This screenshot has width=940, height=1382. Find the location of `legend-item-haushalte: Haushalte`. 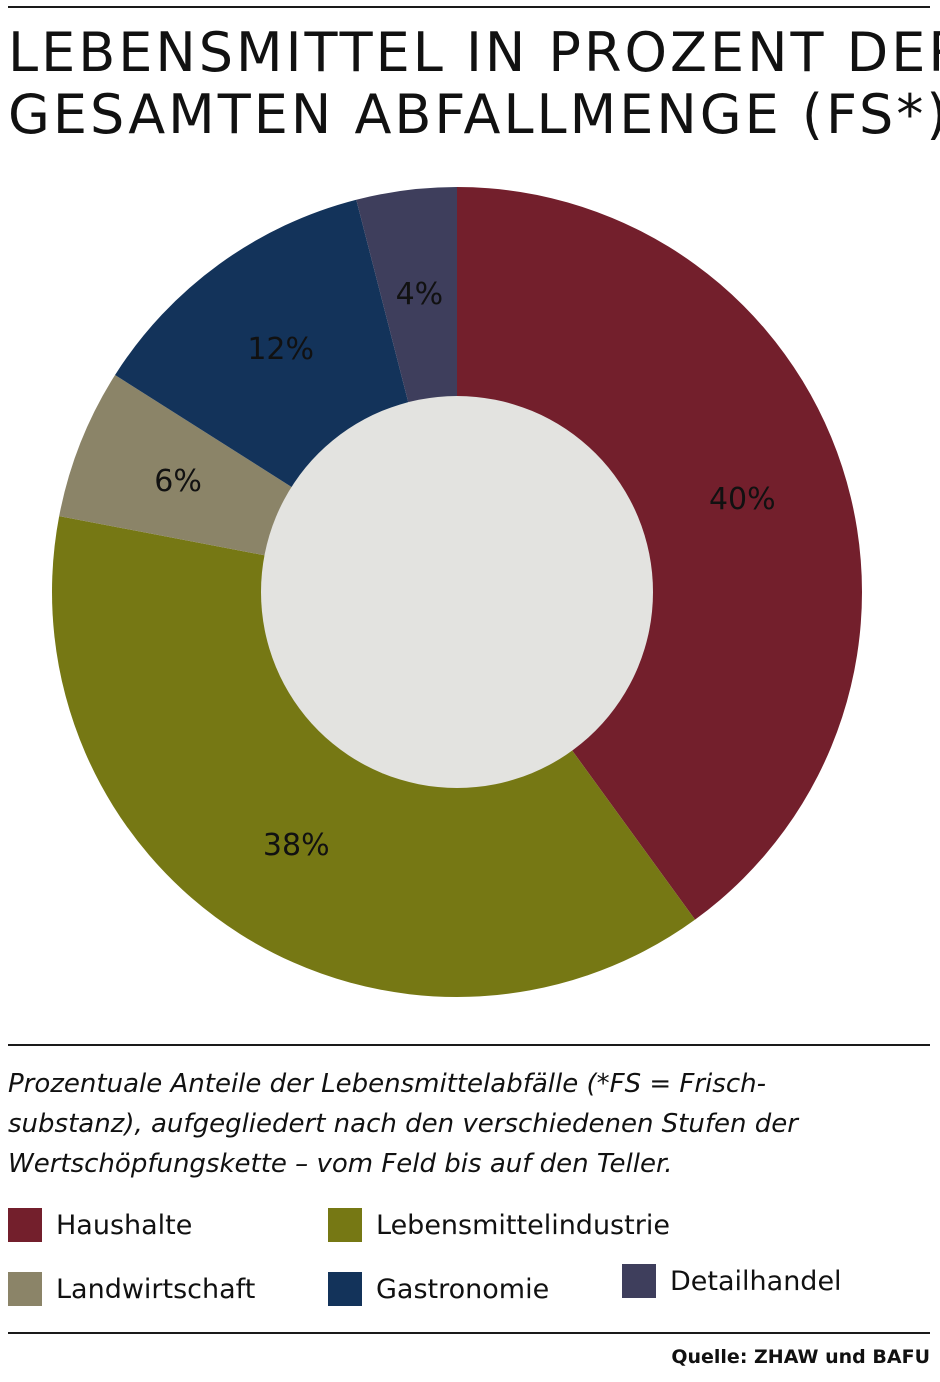

legend-item-haushalte: Haushalte is located at coordinates (100, 1225).